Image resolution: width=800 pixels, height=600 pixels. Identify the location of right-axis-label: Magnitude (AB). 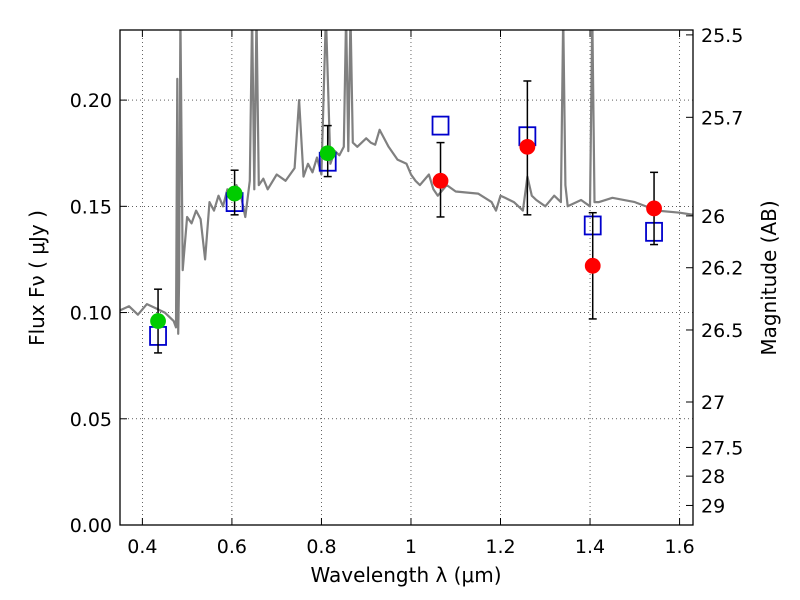
(769, 277).